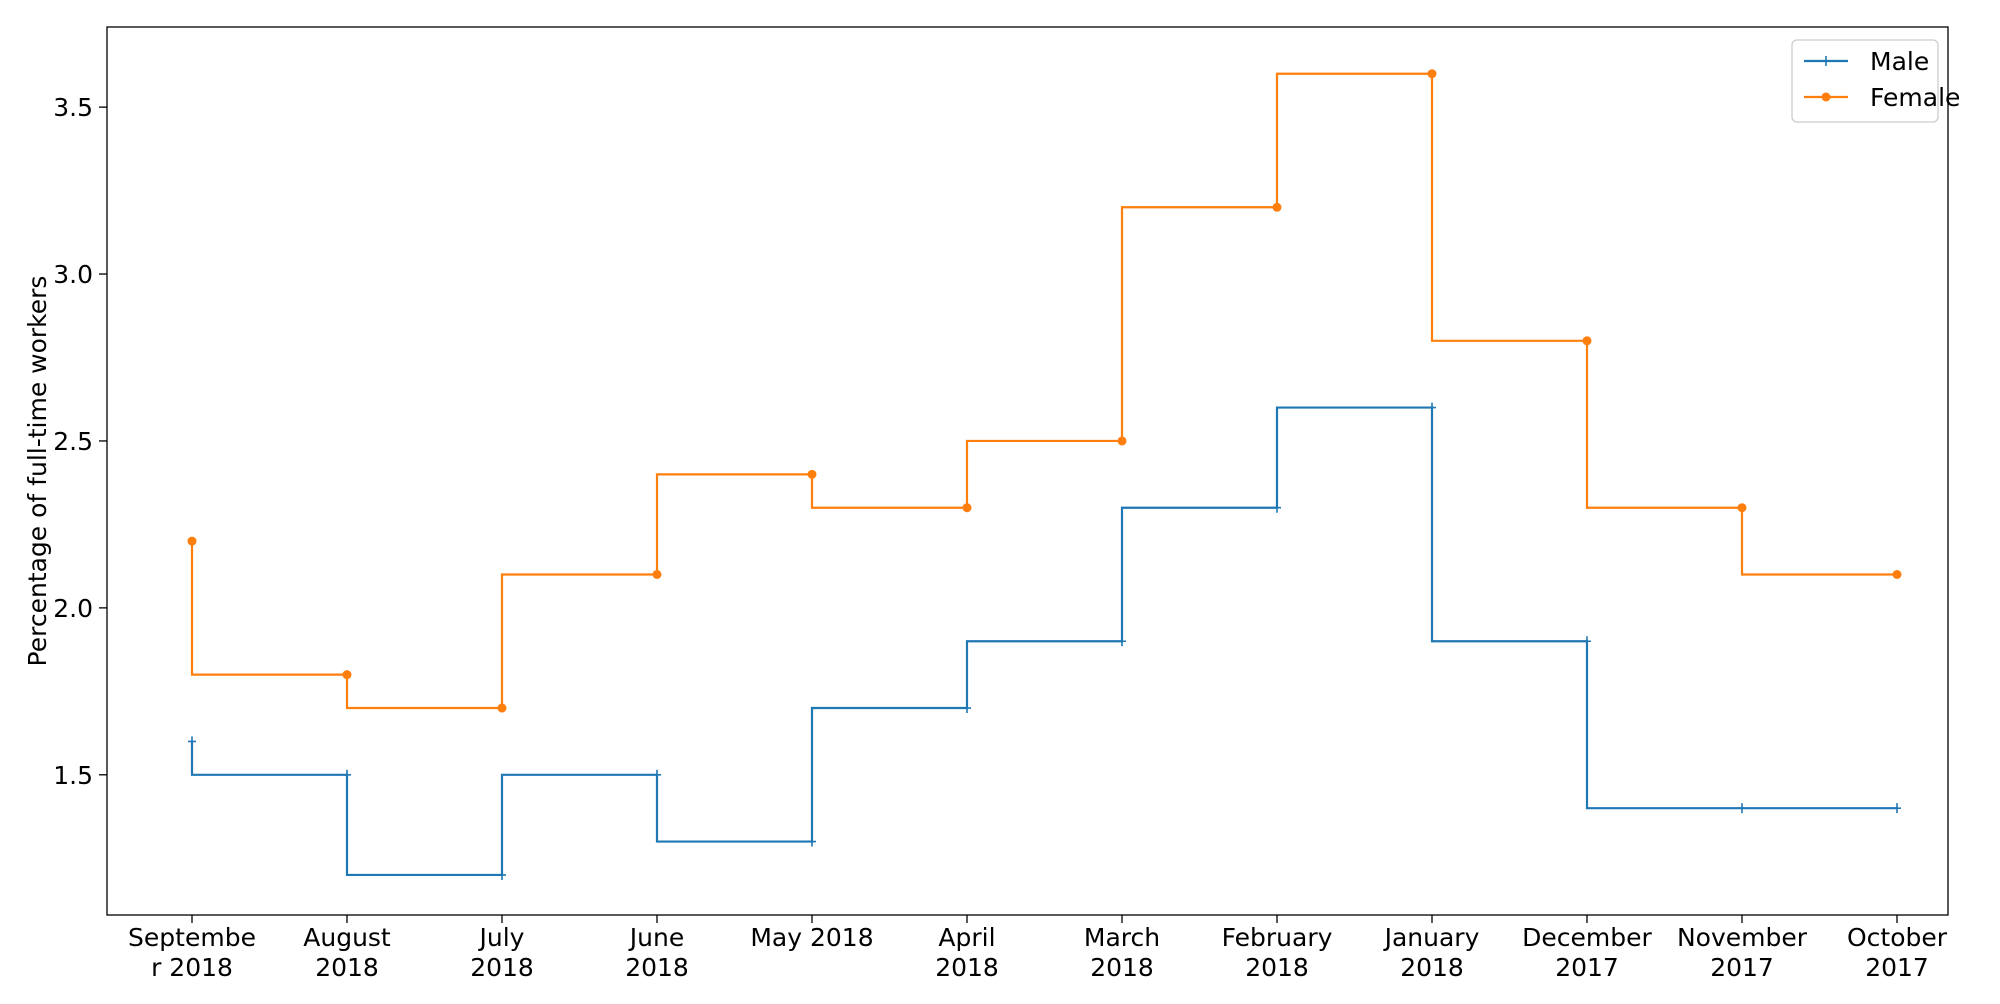 This screenshot has height=1004, width=2000. I want to click on legend-label-male: Male, so click(1899, 61).